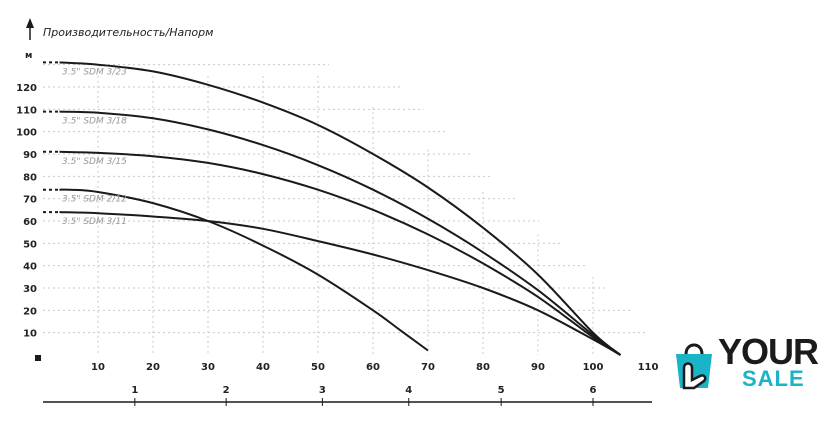  Describe the element at coordinates (94, 162) in the screenshot. I see `series-label: 3.5" SDM 3/15` at that location.